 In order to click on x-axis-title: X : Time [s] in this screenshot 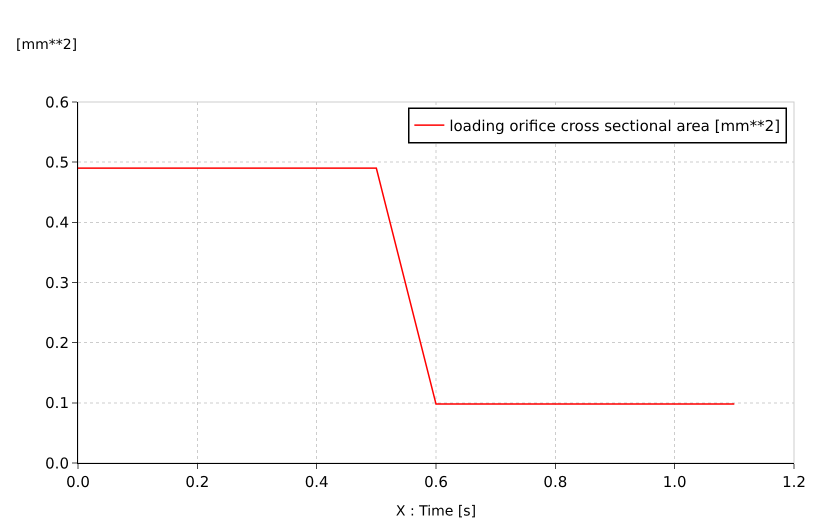, I will do `click(436, 511)`.